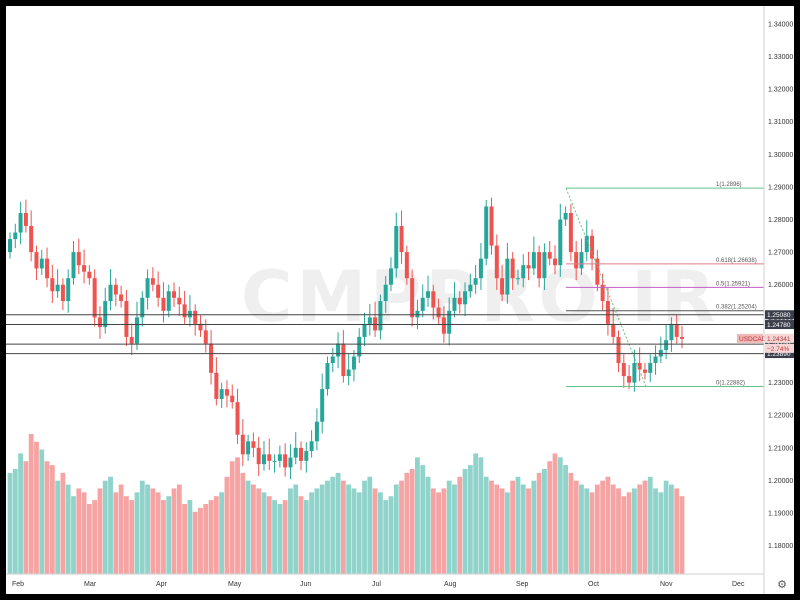  Describe the element at coordinates (305, 584) in the screenshot. I see `month-label: Jun` at that location.